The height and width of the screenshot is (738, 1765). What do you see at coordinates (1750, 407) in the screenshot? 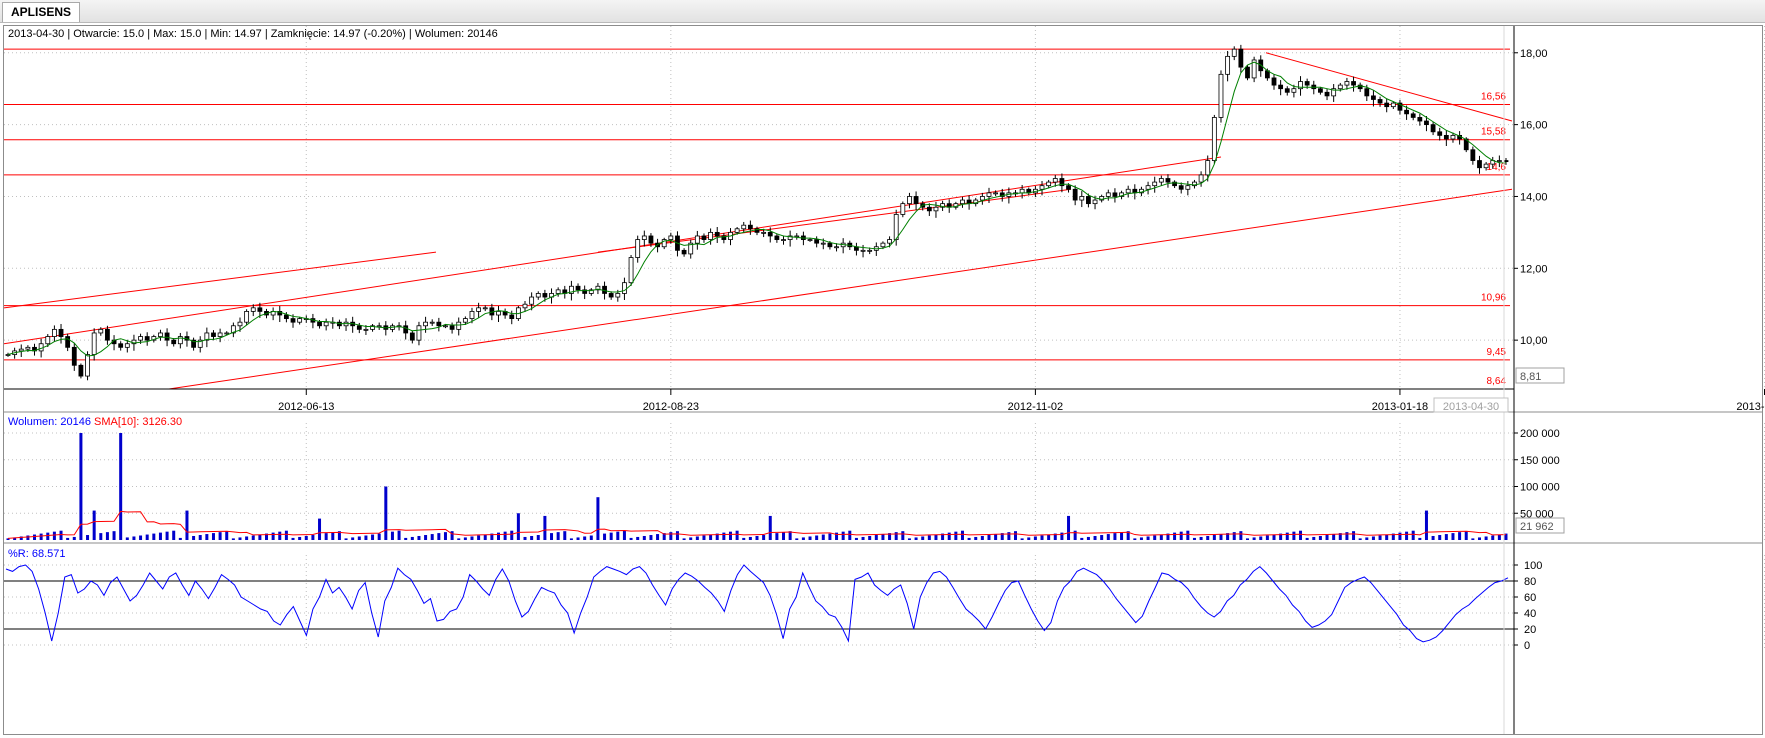
I see `x-tick-label: 2013-04-02` at bounding box center [1750, 407].